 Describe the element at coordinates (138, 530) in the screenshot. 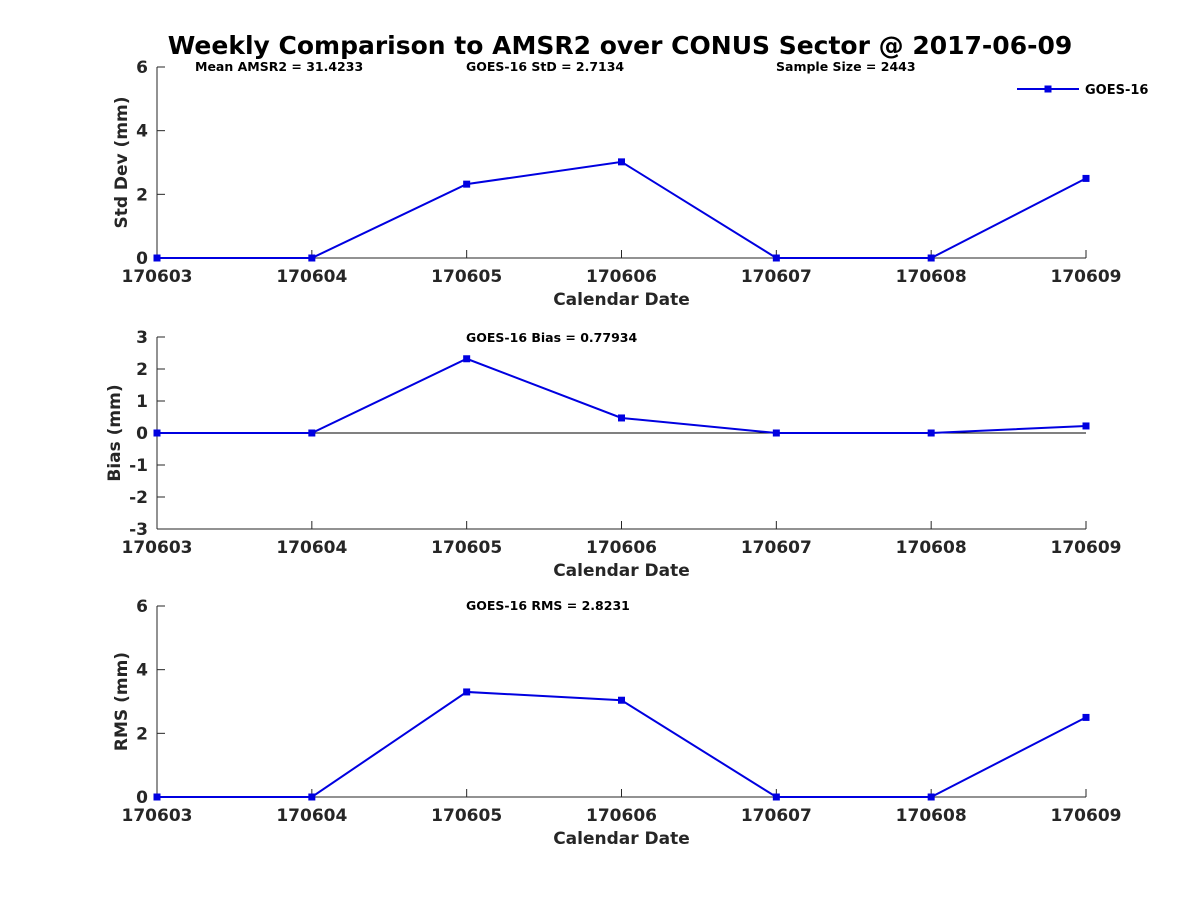

I see `y-tick-label: -3` at that location.